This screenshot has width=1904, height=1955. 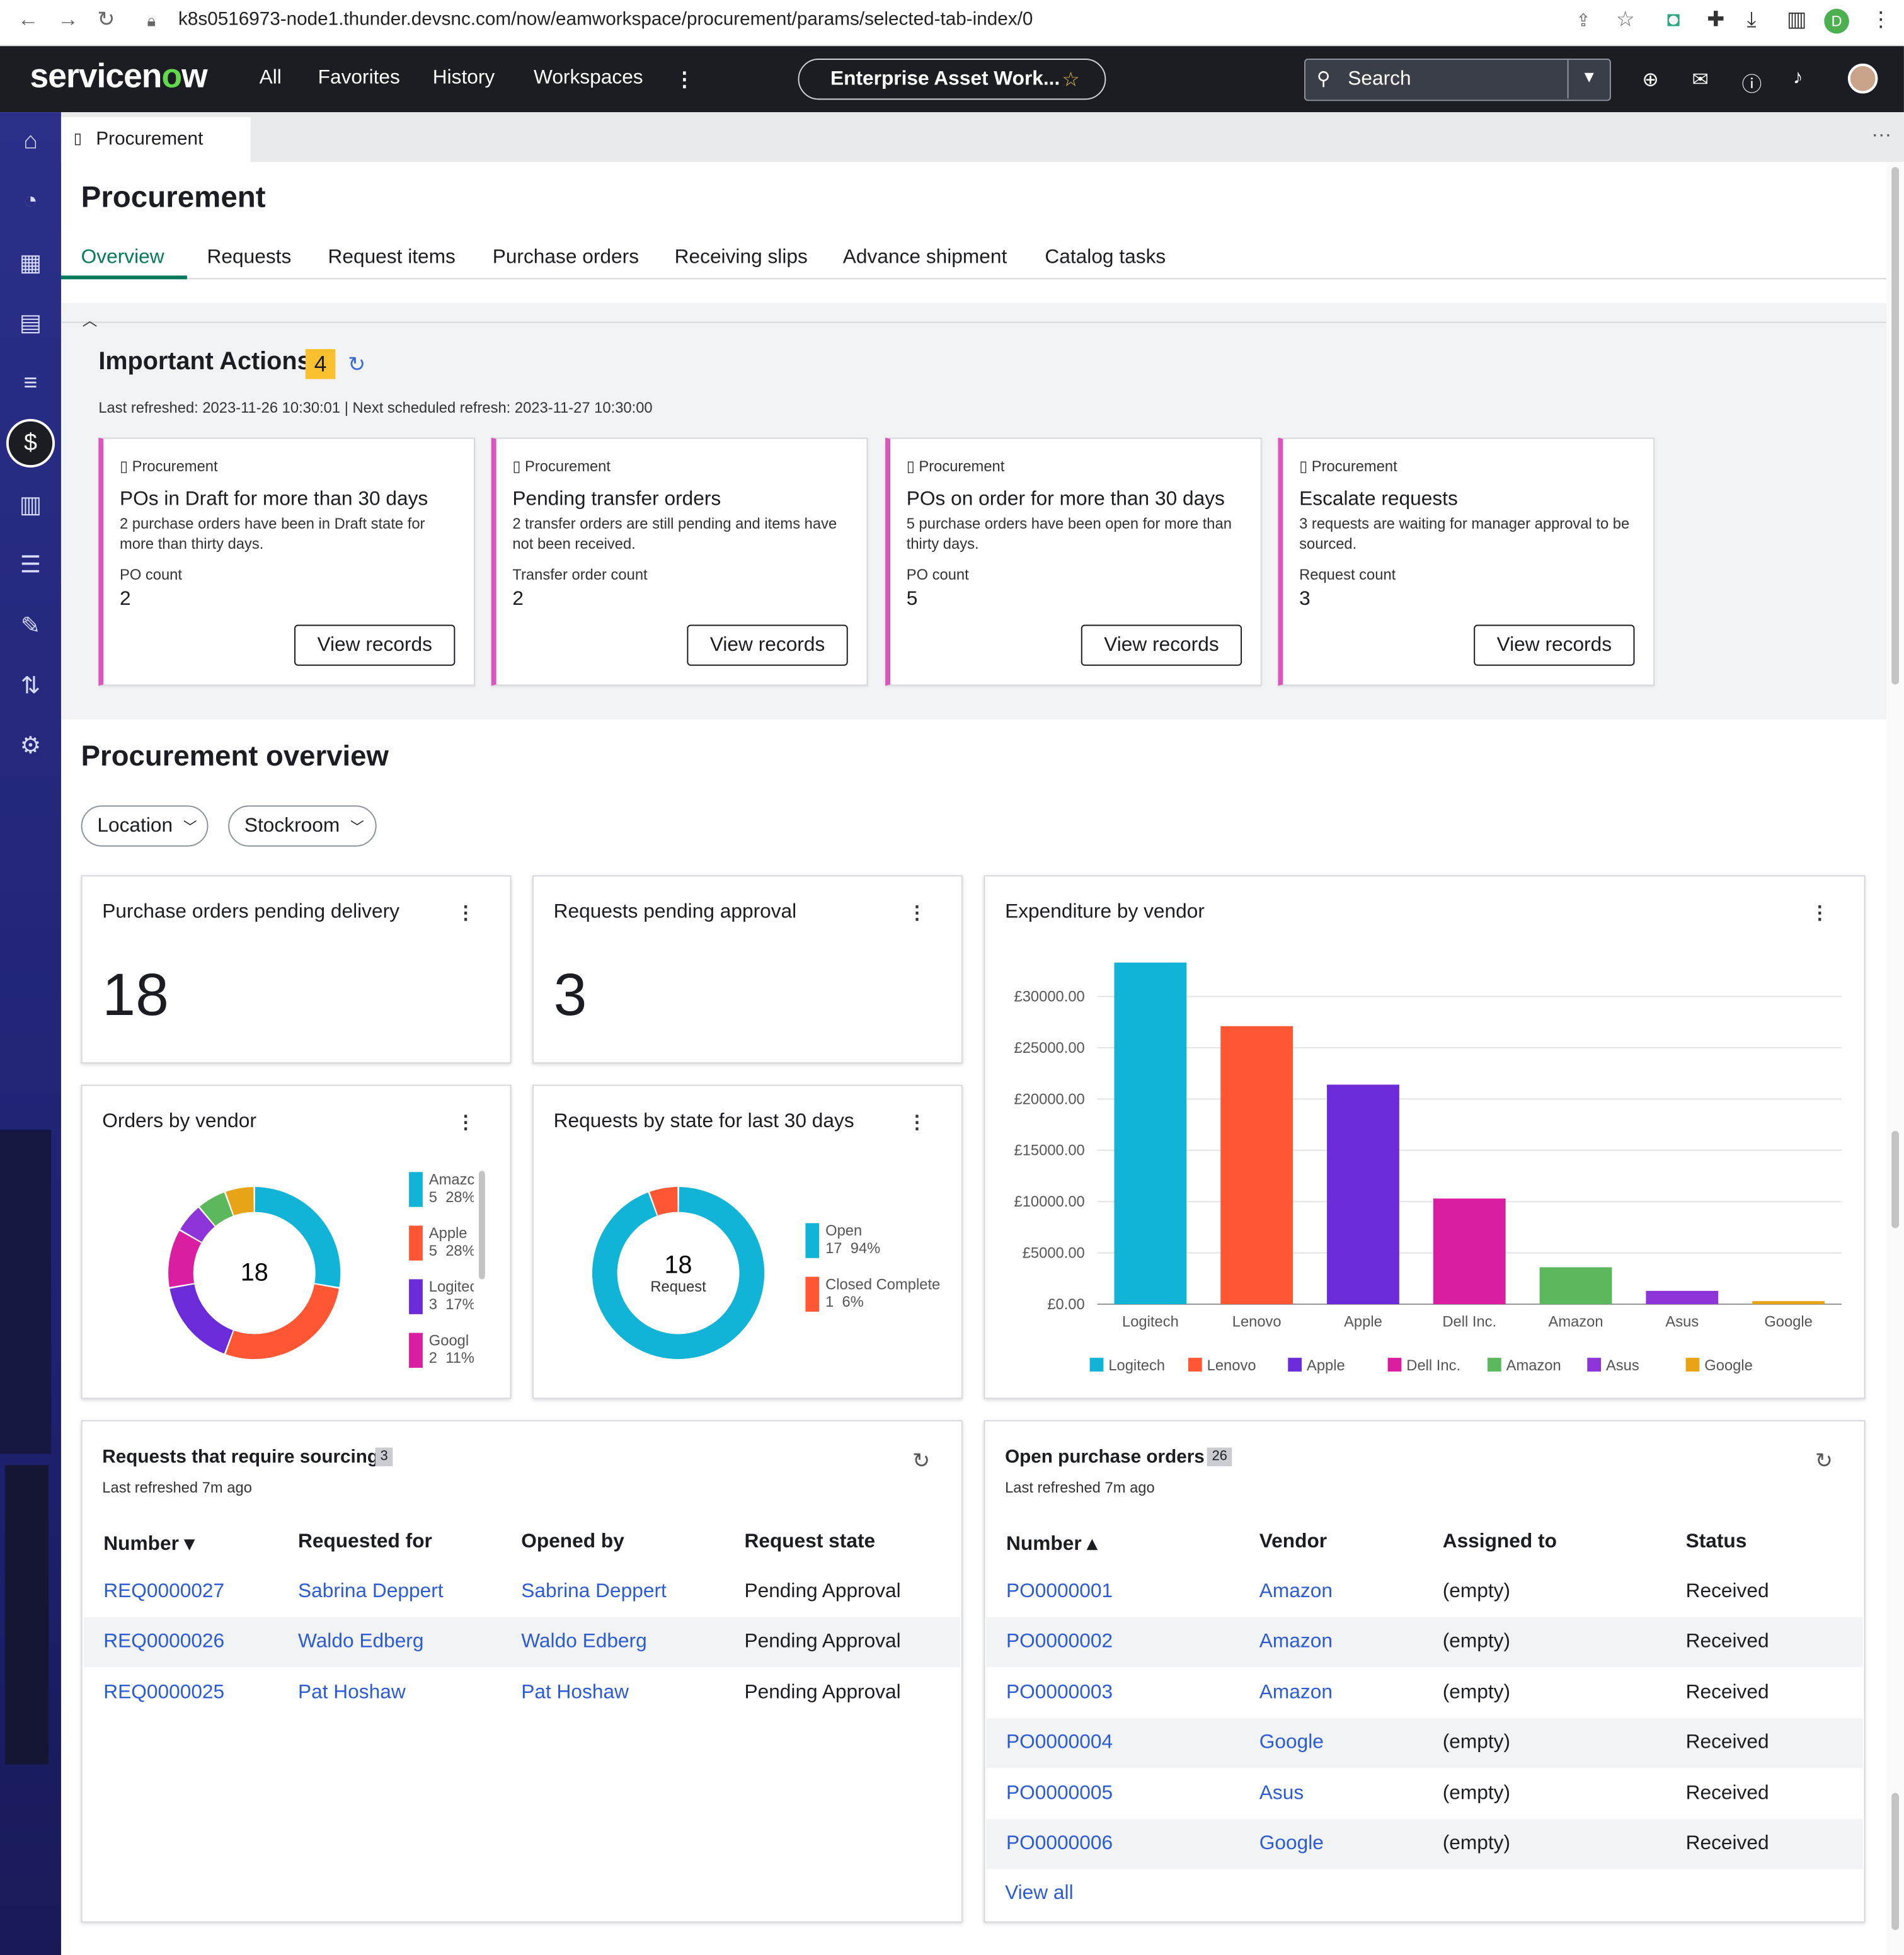 What do you see at coordinates (90, 320) in the screenshot?
I see `collapse-chevron-icon: ︿` at bounding box center [90, 320].